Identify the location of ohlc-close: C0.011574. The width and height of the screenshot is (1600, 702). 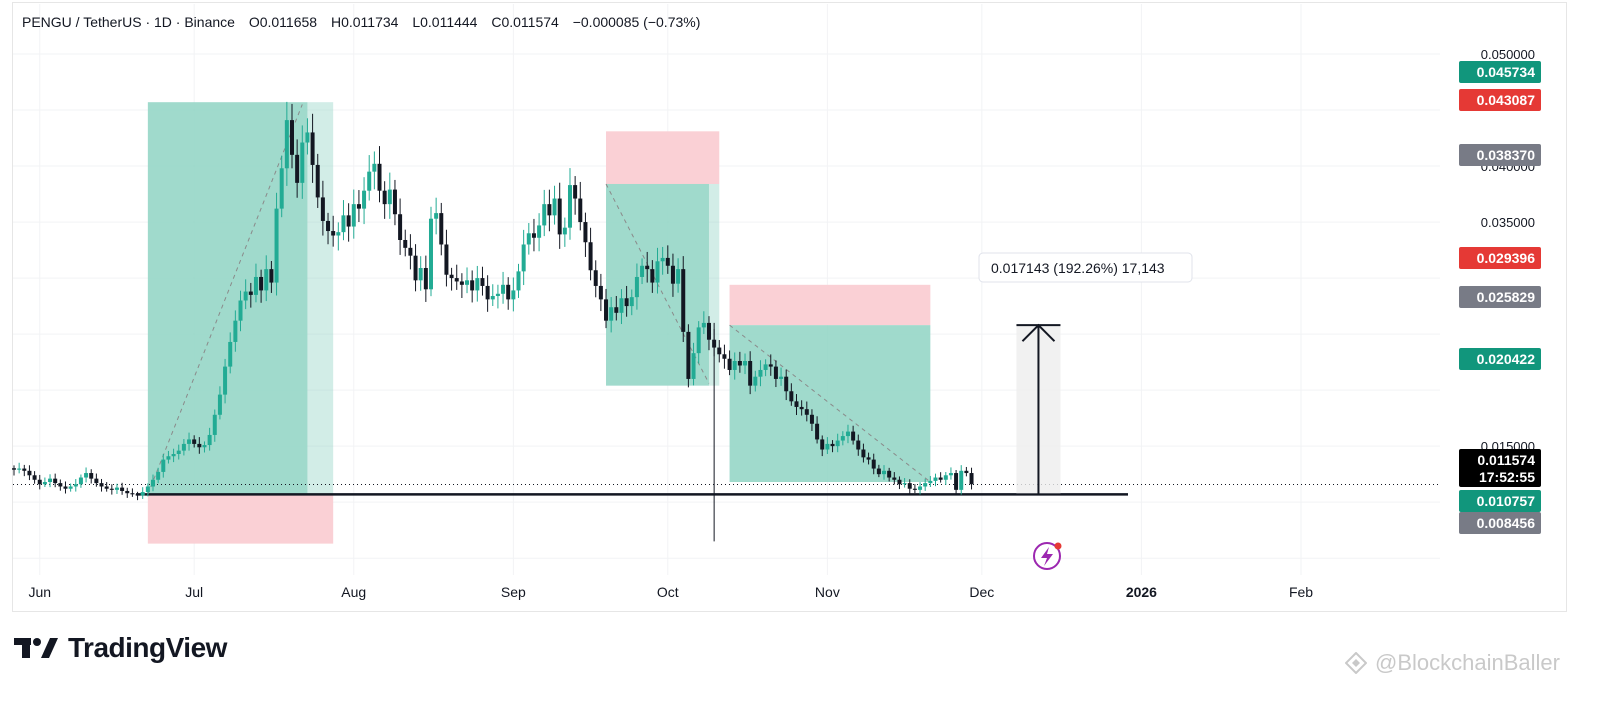
(525, 22).